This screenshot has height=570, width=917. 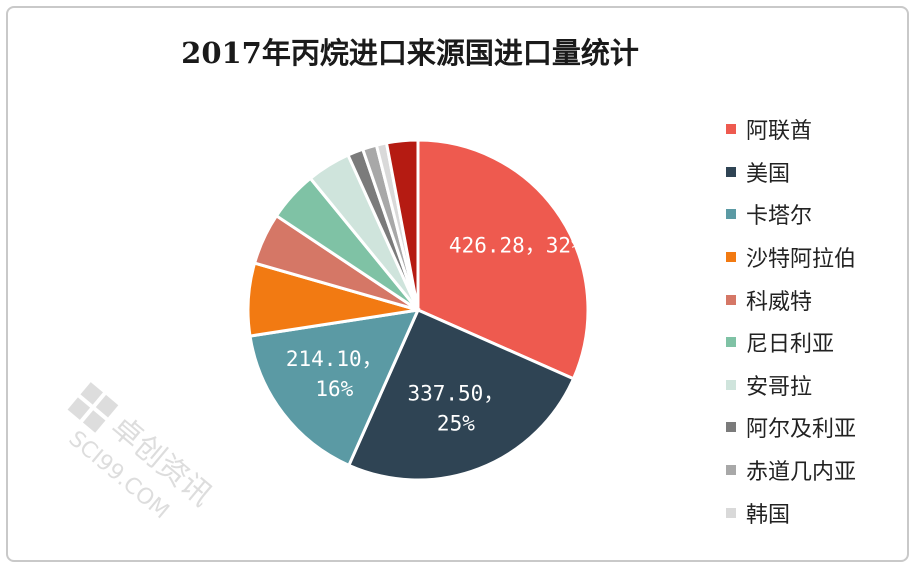 I want to click on legend-item: 韩国, so click(x=791, y=512).